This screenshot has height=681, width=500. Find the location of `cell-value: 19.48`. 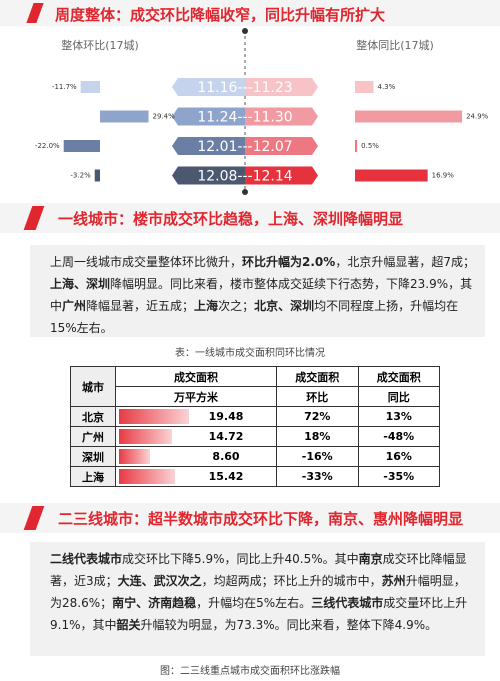

cell-value: 19.48 is located at coordinates (226, 416).